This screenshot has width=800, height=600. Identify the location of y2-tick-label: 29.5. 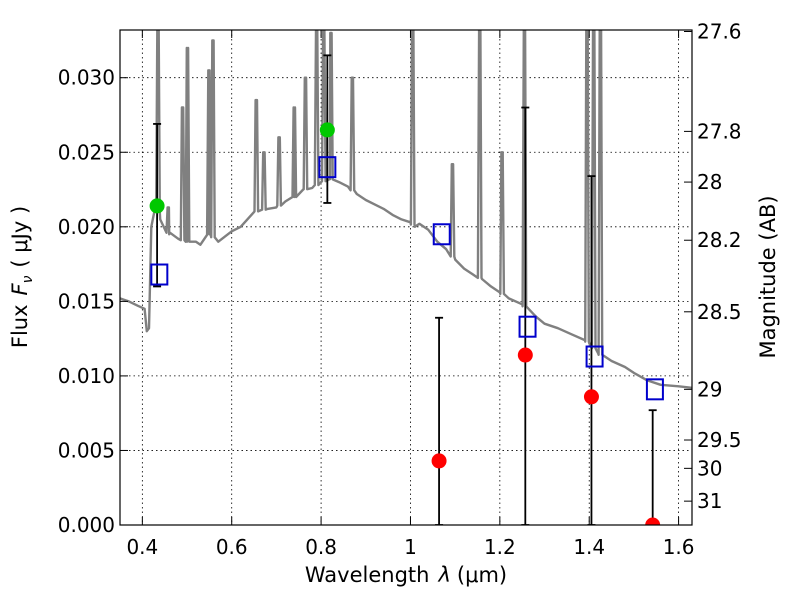
(719, 440).